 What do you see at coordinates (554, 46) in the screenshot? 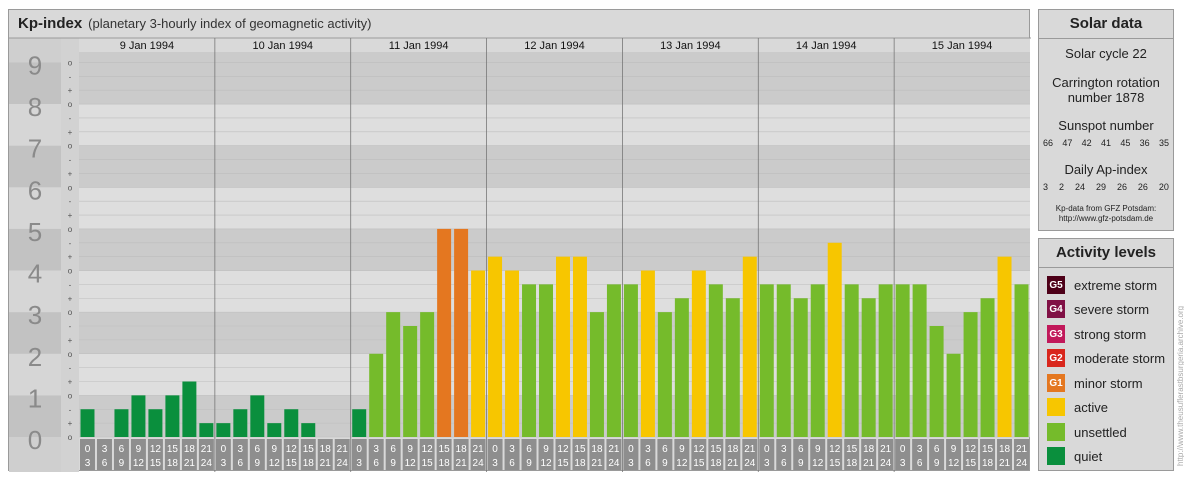
I see `day-label: 12 Jan 1994` at bounding box center [554, 46].